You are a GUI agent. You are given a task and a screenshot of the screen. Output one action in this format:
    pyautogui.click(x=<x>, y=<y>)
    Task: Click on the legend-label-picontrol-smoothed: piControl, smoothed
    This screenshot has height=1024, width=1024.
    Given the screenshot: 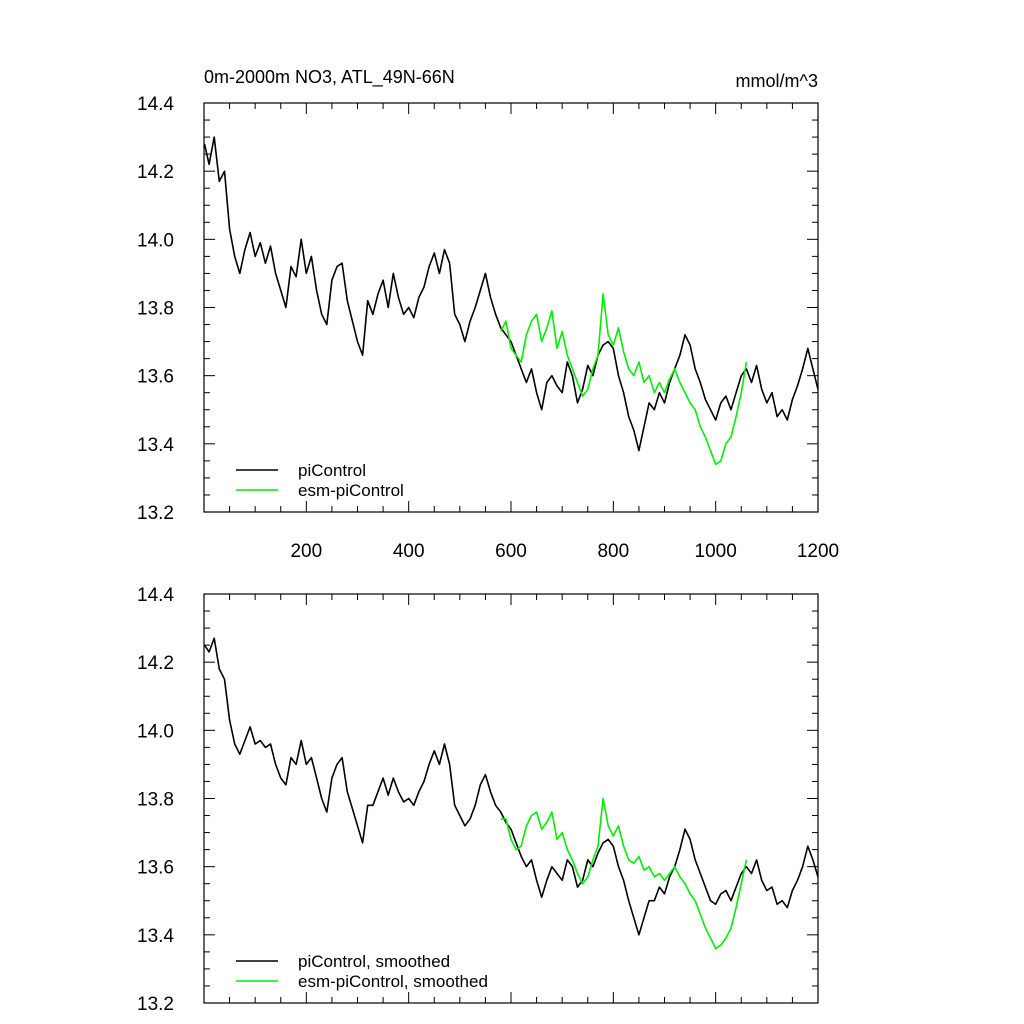 What is the action you would take?
    pyautogui.click(x=374, y=961)
    